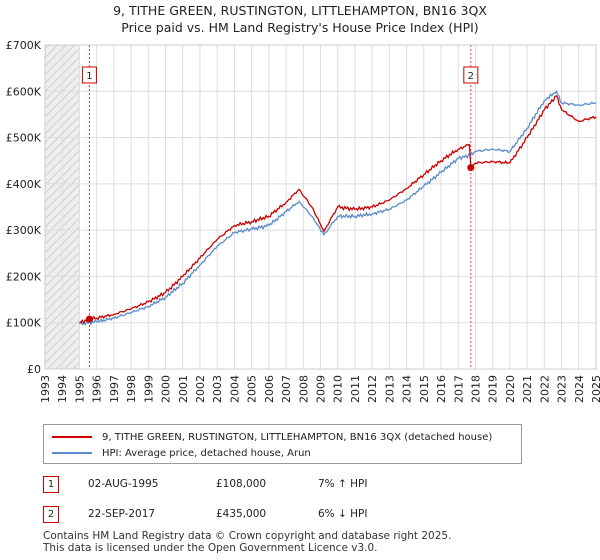  What do you see at coordinates (24, 91) in the screenshot?
I see `y-tick-label: £600K` at bounding box center [24, 91].